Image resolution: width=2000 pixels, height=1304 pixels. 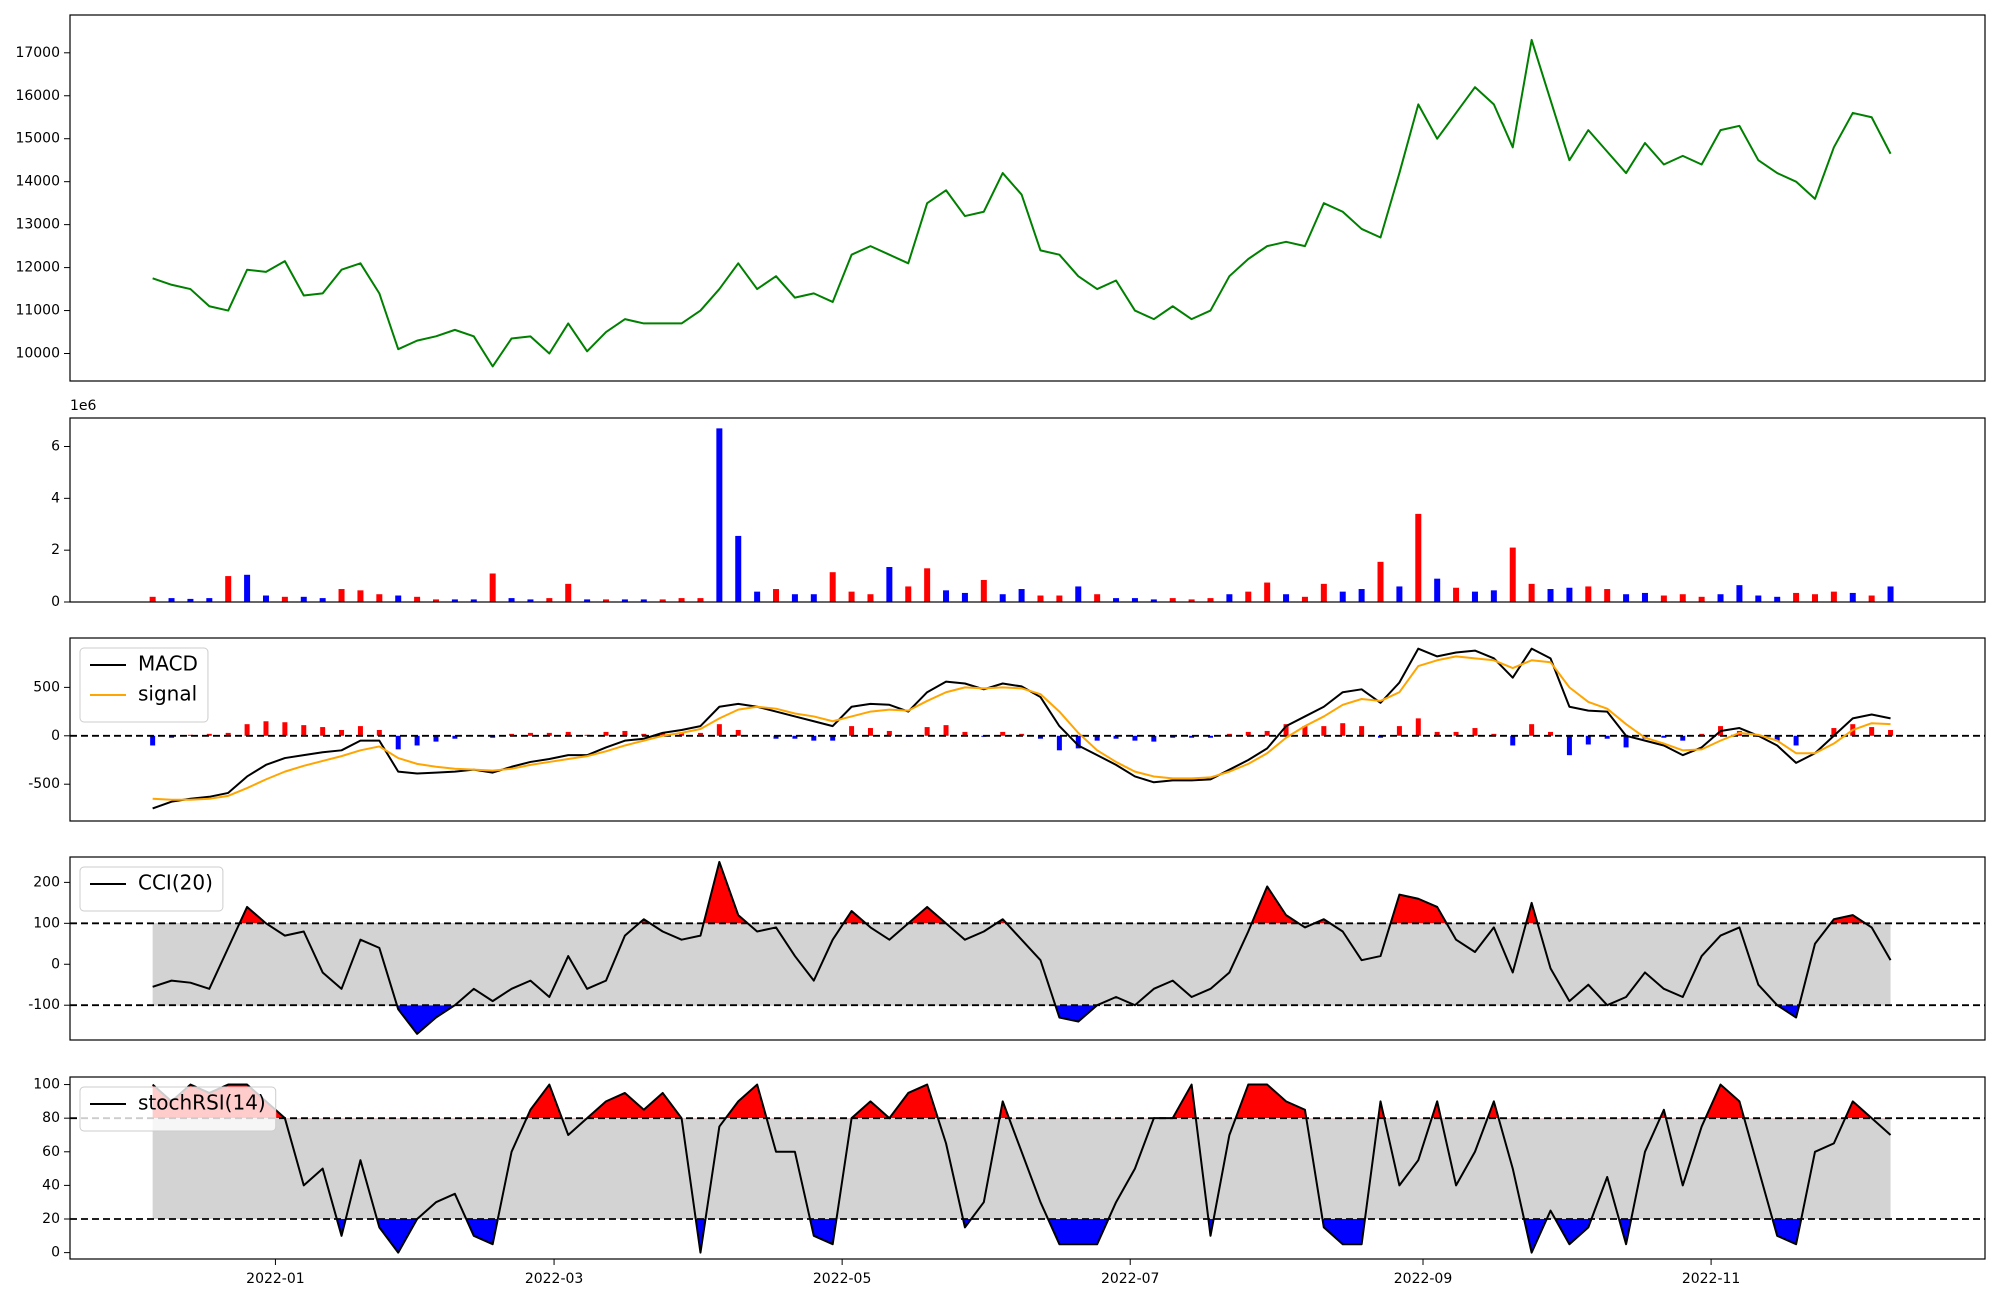 What do you see at coordinates (37, 354) in the screenshot?
I see `y-tick-label: 10000` at bounding box center [37, 354].